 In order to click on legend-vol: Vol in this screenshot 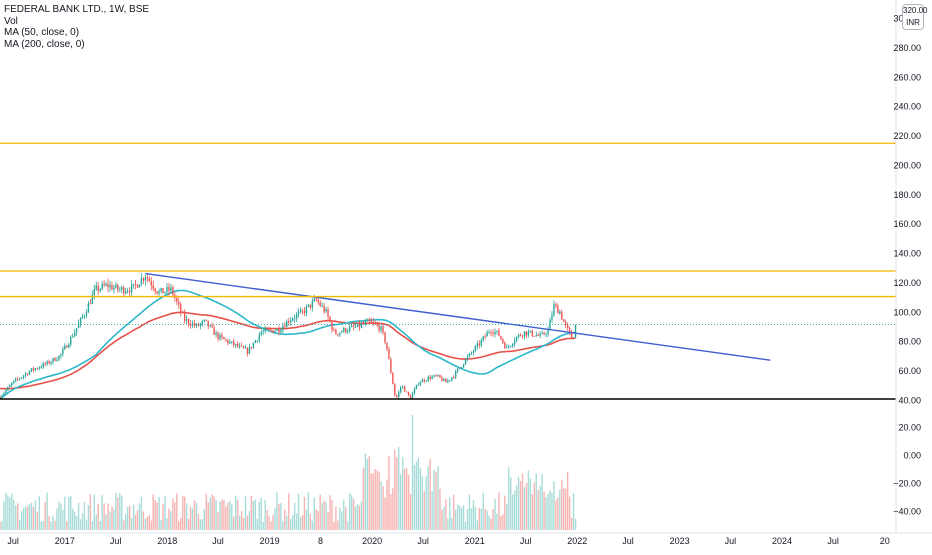, I will do `click(11, 21)`.